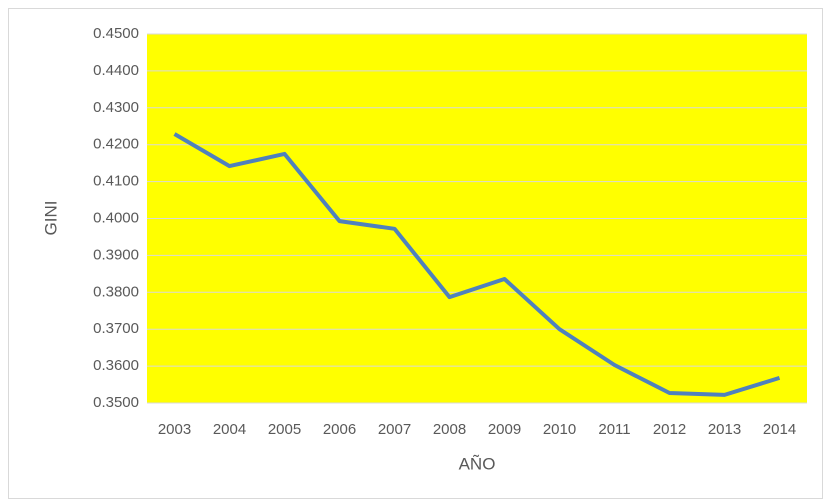 The height and width of the screenshot is (501, 825). I want to click on y-tick-label: 0.3500, so click(116, 402).